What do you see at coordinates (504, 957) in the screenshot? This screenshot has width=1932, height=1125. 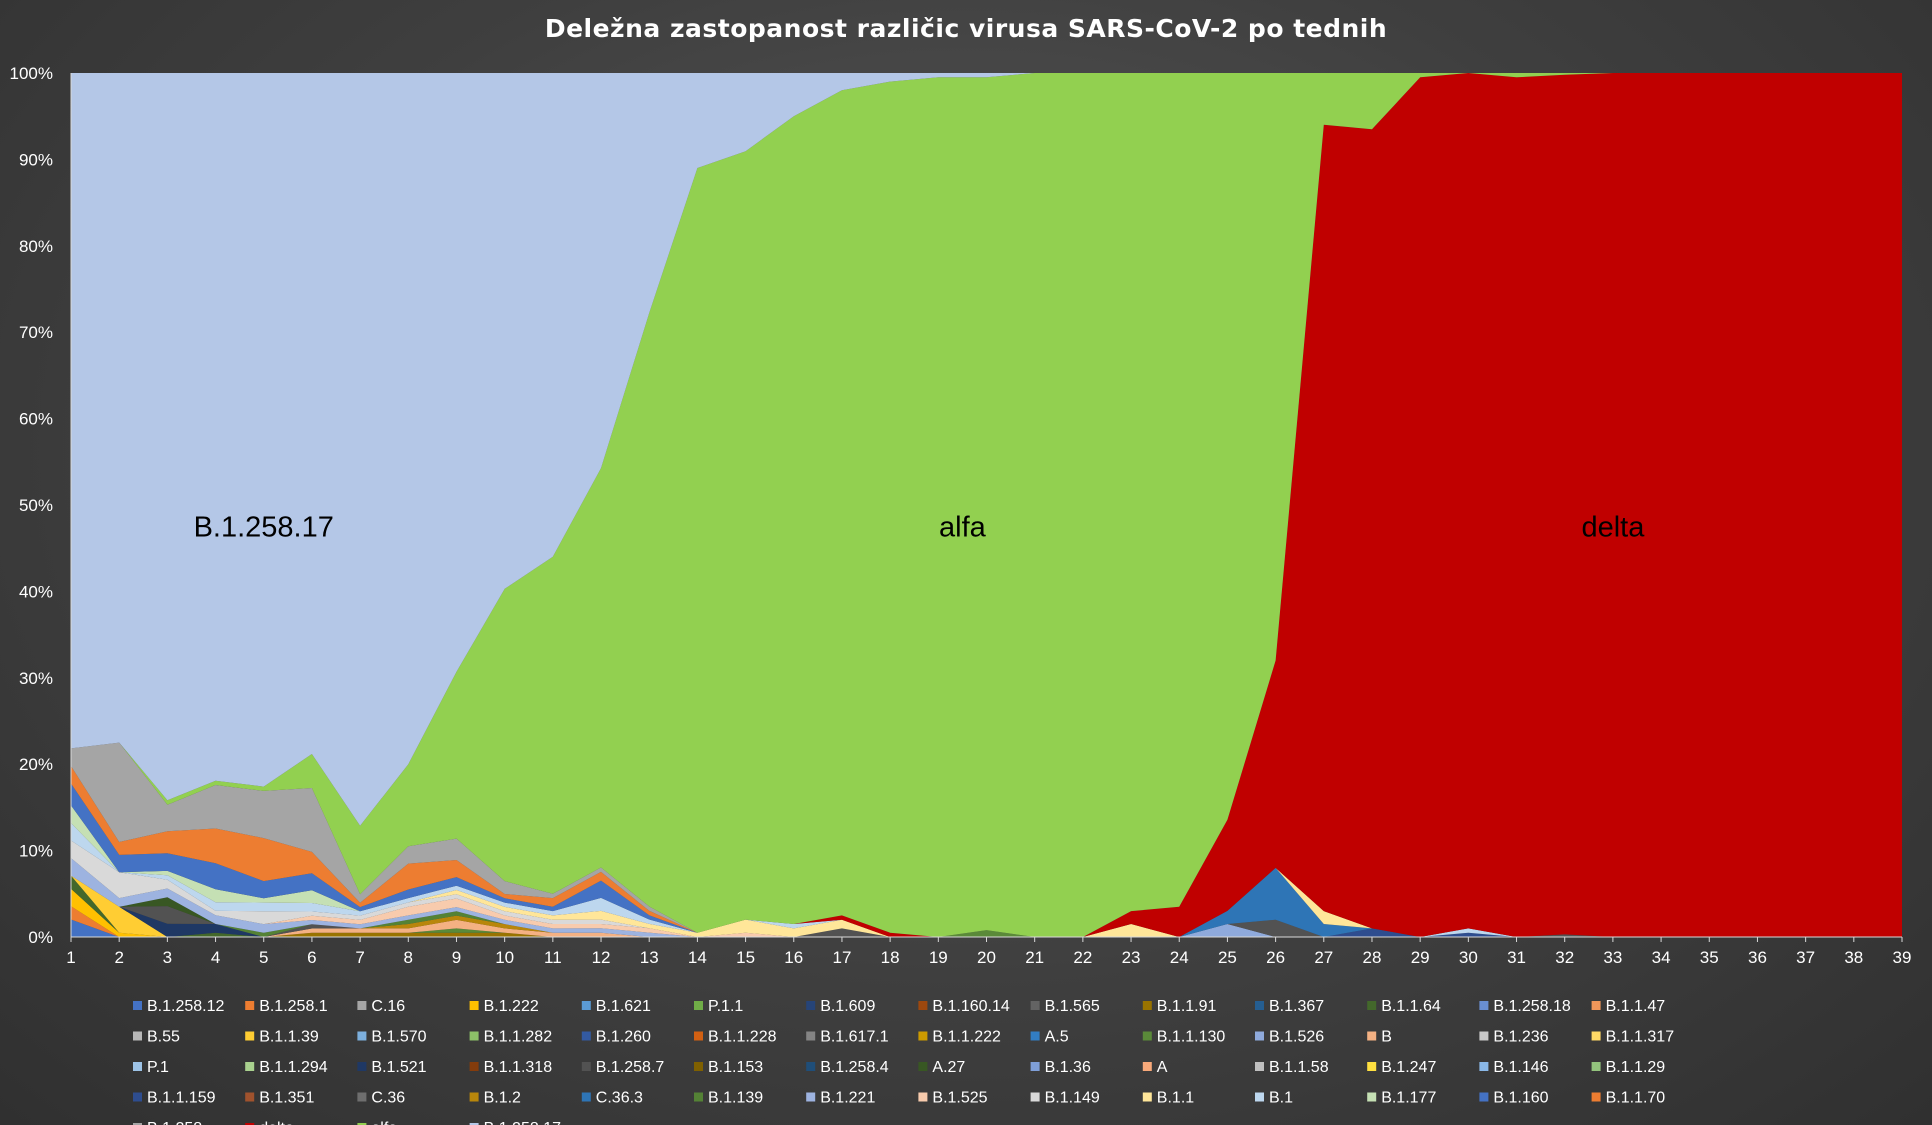 I see `x-tick-label: 10` at bounding box center [504, 957].